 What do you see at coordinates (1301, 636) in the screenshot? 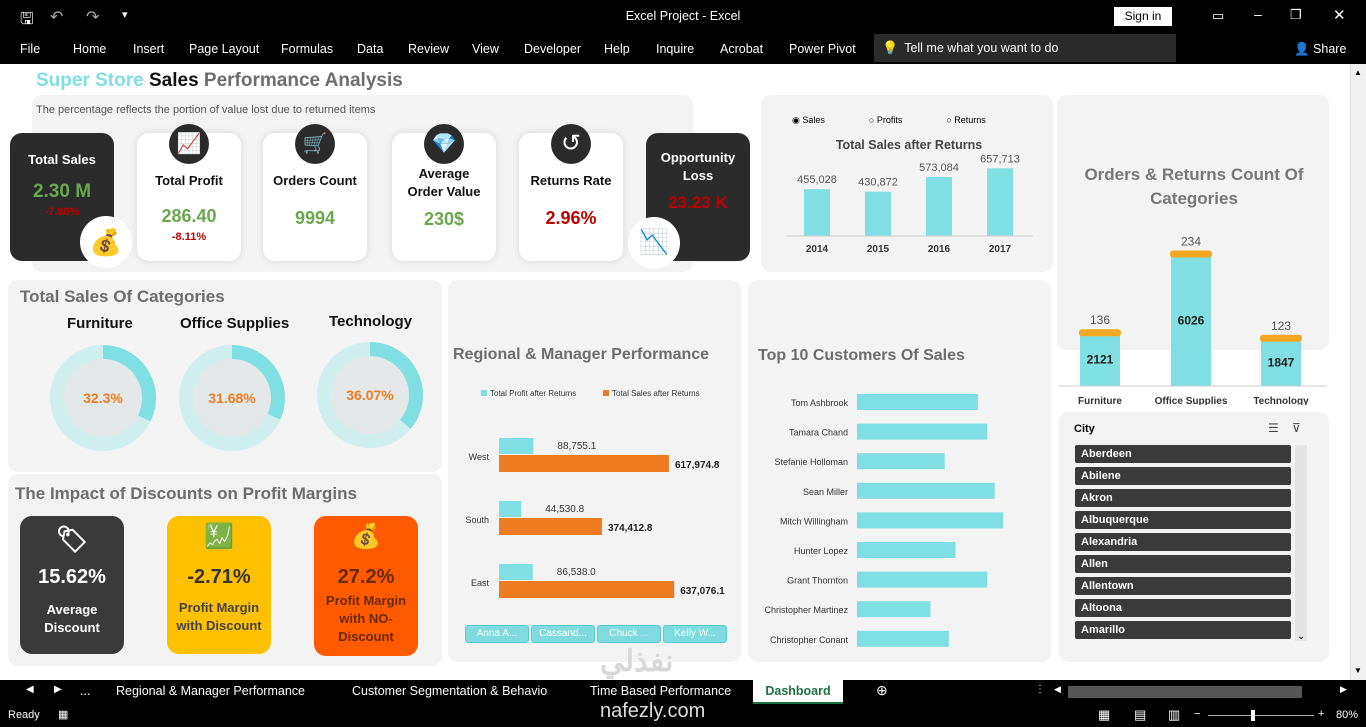
I see `slicer-scroll-down-icon: ⌄` at bounding box center [1301, 636].